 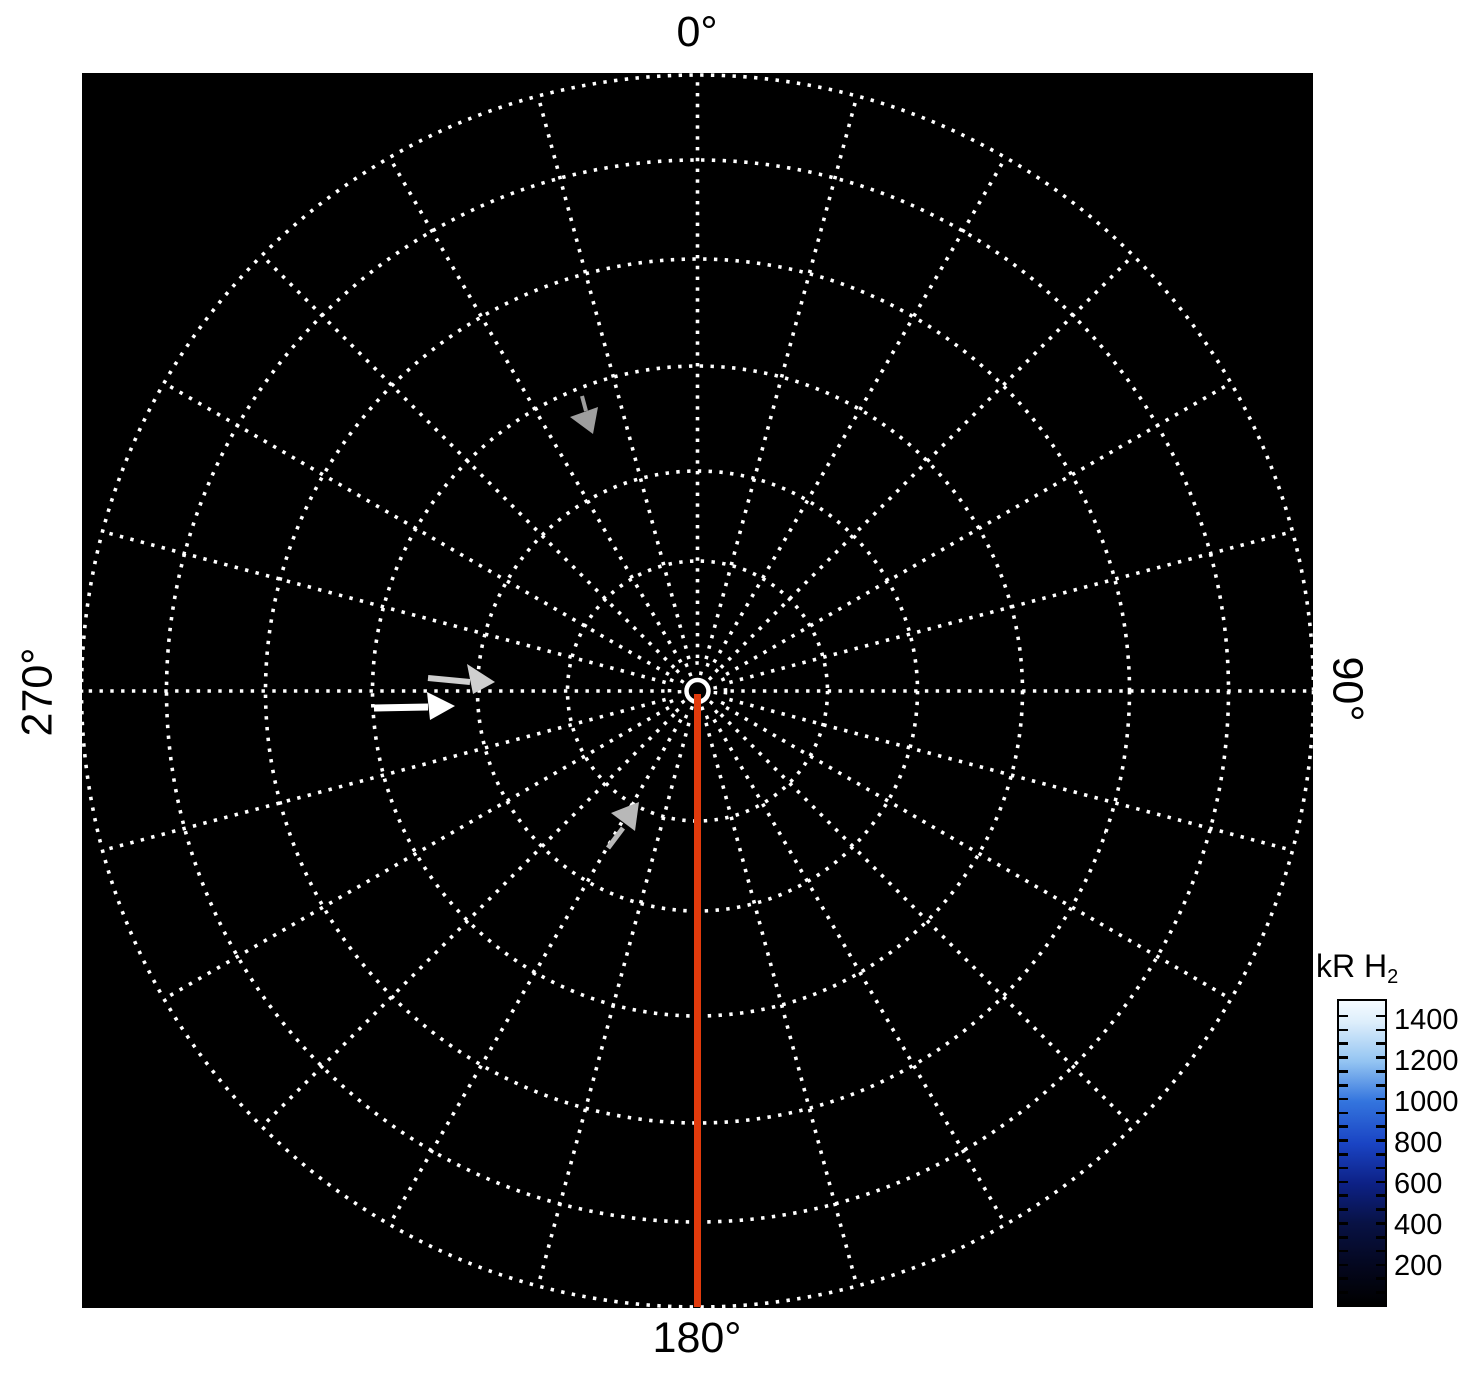 What do you see at coordinates (1393, 977) in the screenshot?
I see `colorbar-title-subscript: 2` at bounding box center [1393, 977].